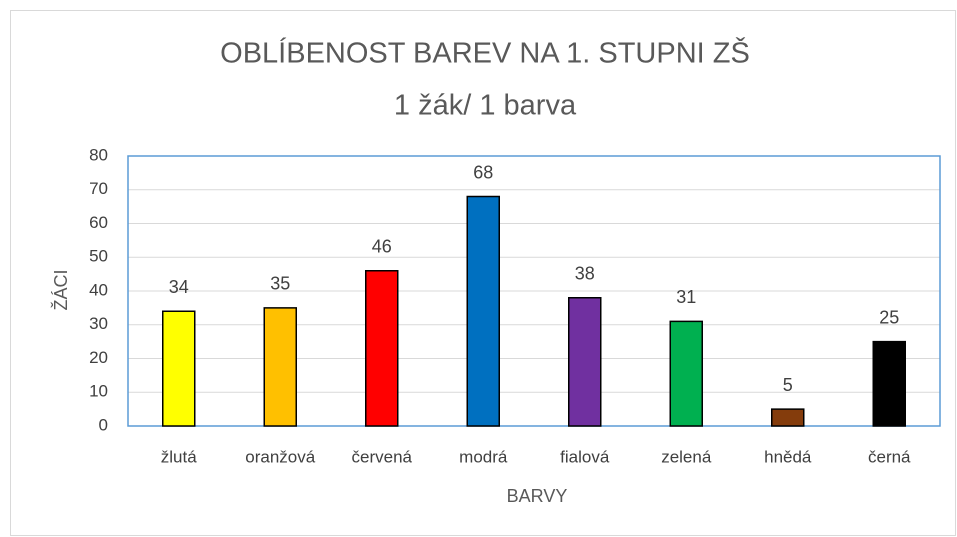 The height and width of the screenshot is (537, 957). Describe the element at coordinates (788, 385) in the screenshot. I see `data-label: 5` at that location.